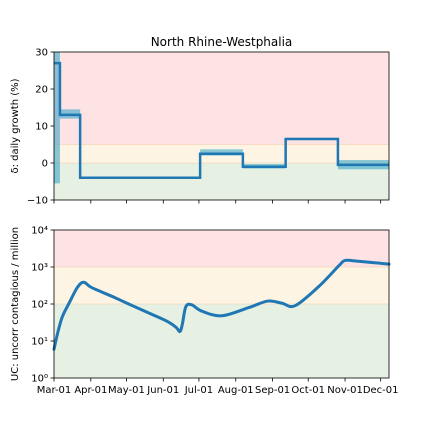  I want to click on y-tick-label: 30, so click(41, 53).